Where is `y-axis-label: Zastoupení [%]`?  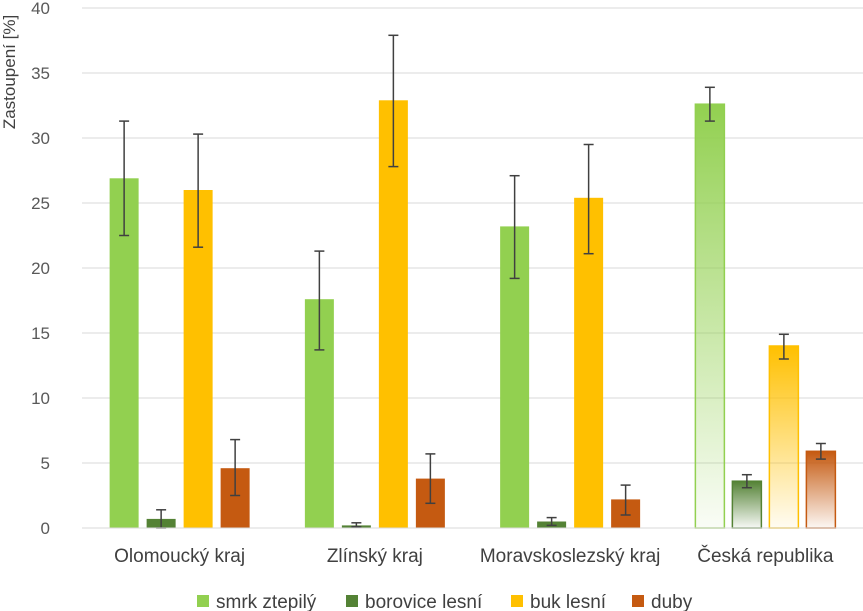
y-axis-label: Zastoupení [%] is located at coordinates (9, 72).